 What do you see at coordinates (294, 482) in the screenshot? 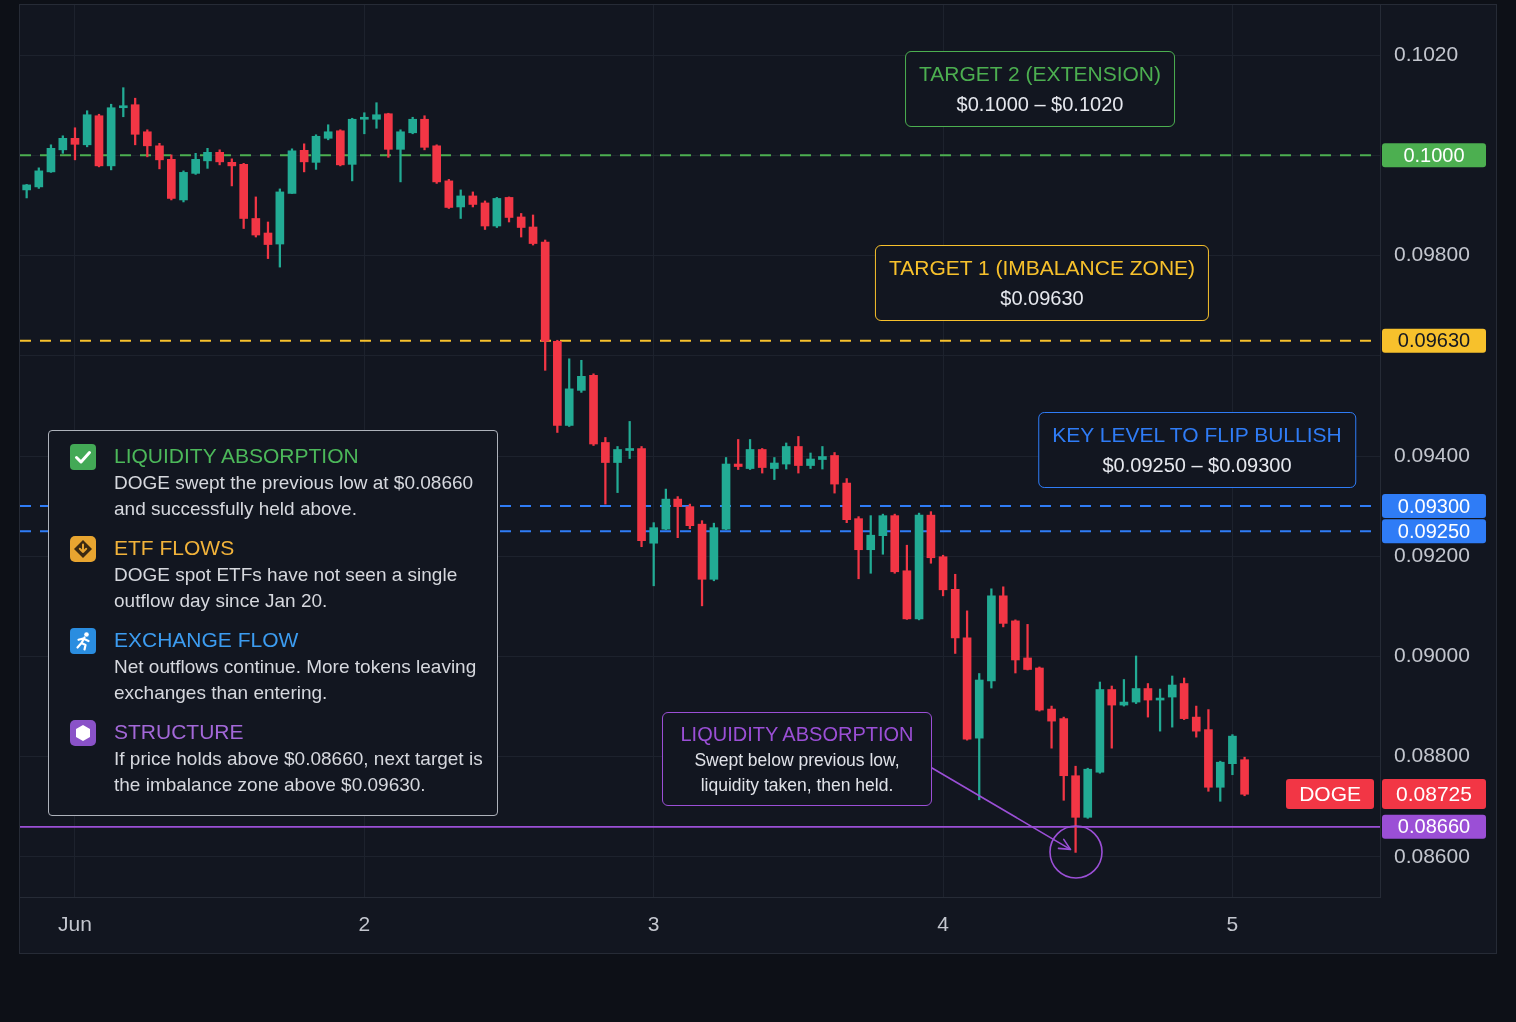
I see `annotation: LIQUIDITY ABSORPTION DOGE swept the previous low at $0.08660 and successfully held above.` at bounding box center [294, 482].